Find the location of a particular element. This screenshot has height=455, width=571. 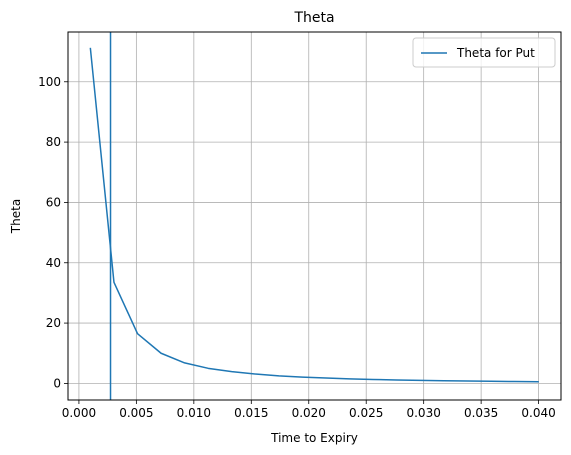

y-axis: 0 20 40 60 80 100 is located at coordinates (53, 232).